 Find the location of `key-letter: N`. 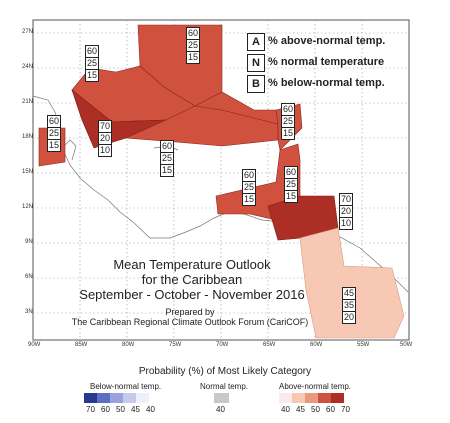

key-letter: N is located at coordinates (256, 63).